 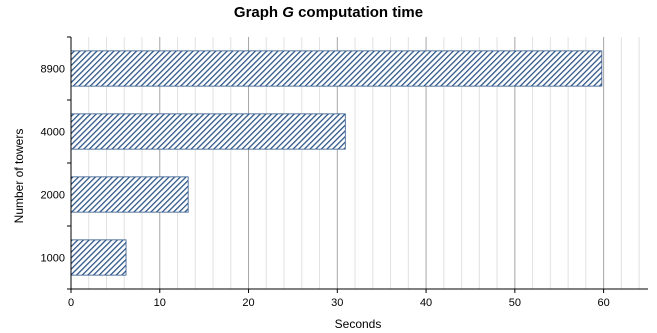 What do you see at coordinates (288, 12) in the screenshot?
I see `chart-title-variable: G` at bounding box center [288, 12].